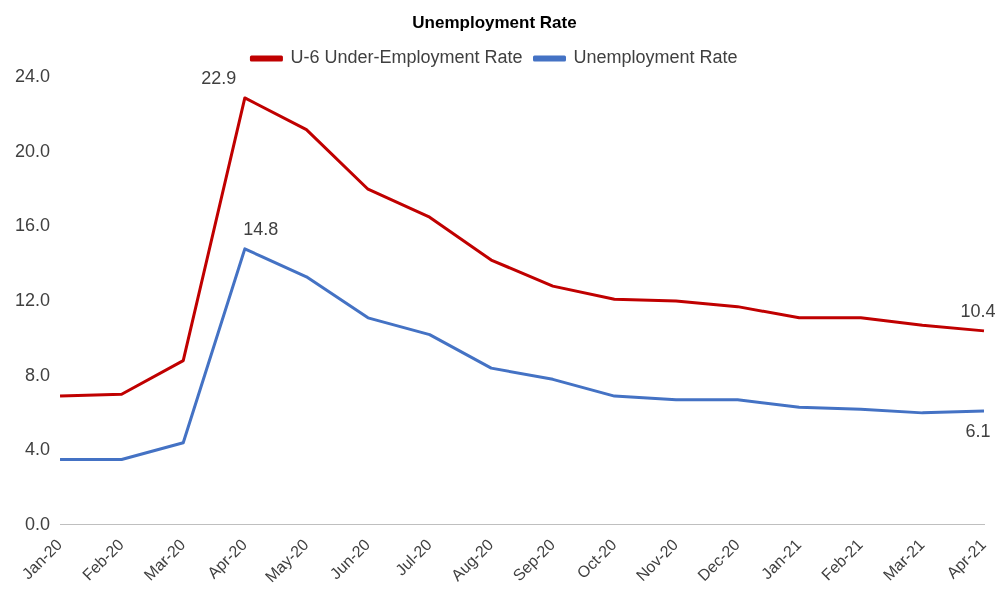  I want to click on y-tick-label: 24.0, so click(32, 76).